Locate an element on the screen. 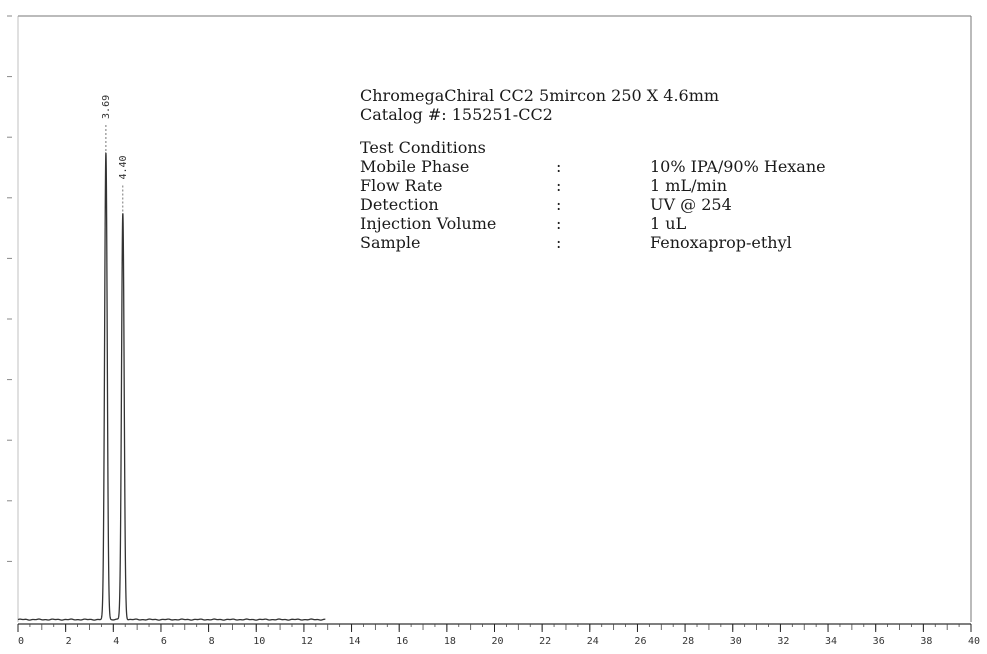  x-tick-label: 38 is located at coordinates (926, 641).